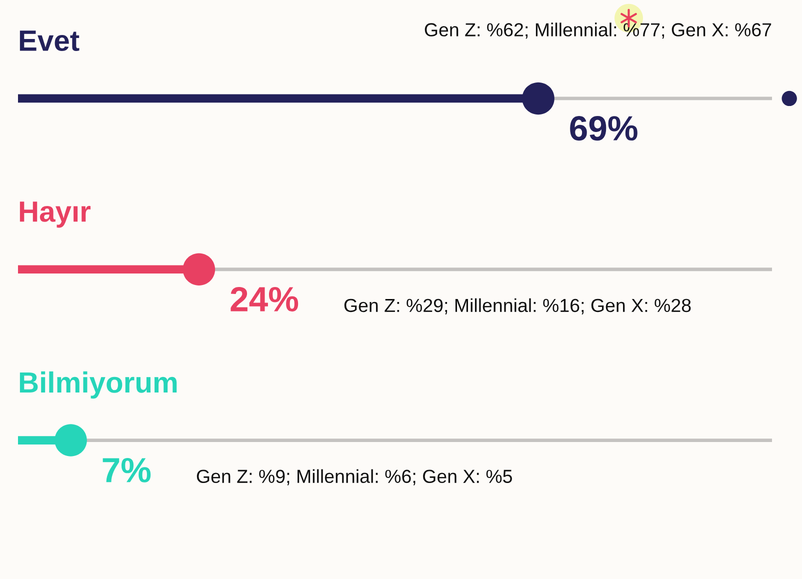 The height and width of the screenshot is (579, 802). What do you see at coordinates (264, 299) in the screenshot?
I see `data-label: 24%` at bounding box center [264, 299].